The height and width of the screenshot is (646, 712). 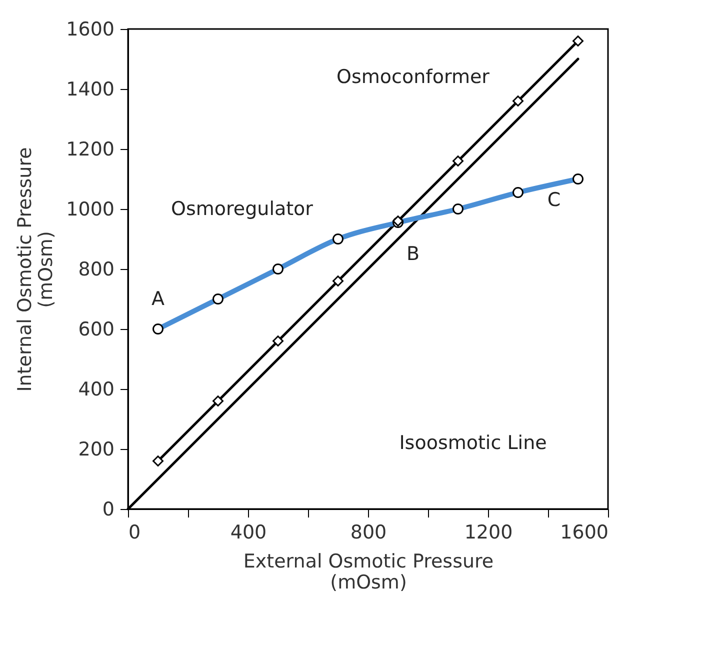 I want to click on annotation: Isoosmotic Line, so click(x=473, y=443).